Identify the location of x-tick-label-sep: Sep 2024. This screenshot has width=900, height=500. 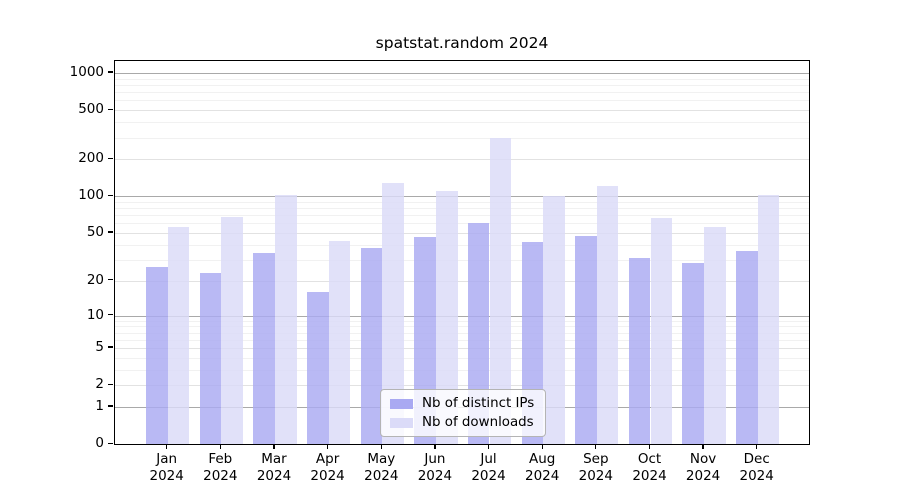
(595, 467).